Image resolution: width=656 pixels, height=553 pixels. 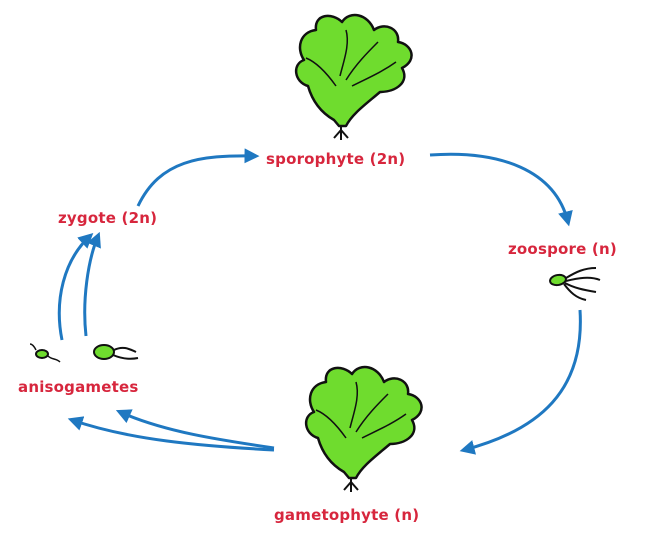 What do you see at coordinates (198, 177) in the screenshot?
I see `arrow-zygote-to-sporophyte` at bounding box center [198, 177].